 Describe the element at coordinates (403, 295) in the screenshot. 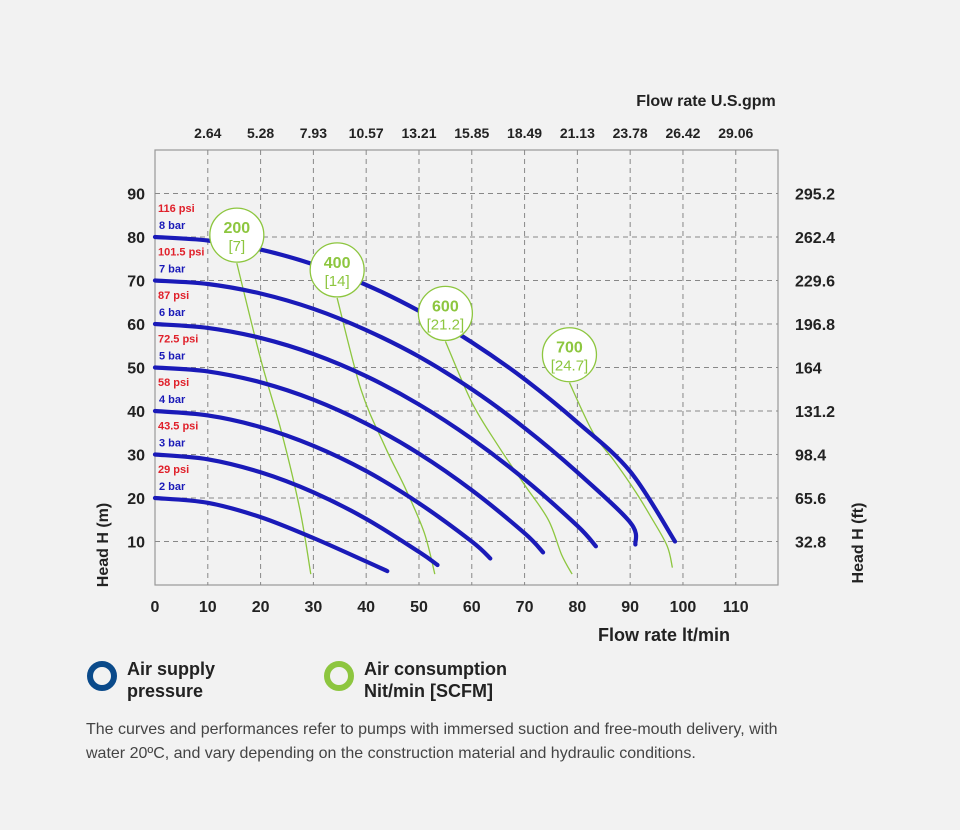

I see `air-consumption-markers: 200[7] 400[14] 600[21.2] 700[24.7]` at that location.